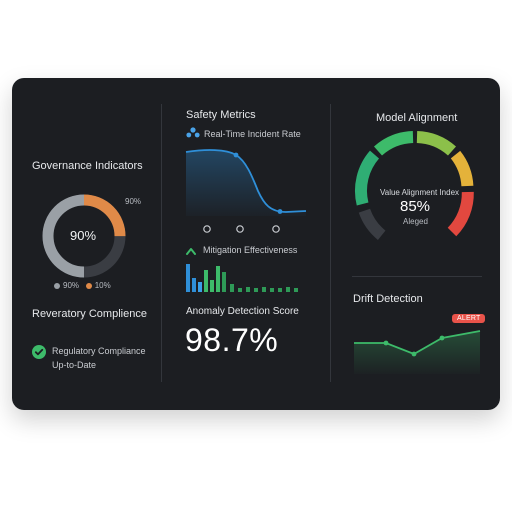 The image size is (512, 512). What do you see at coordinates (414, 185) in the screenshot?
I see `alignment-gauge` at bounding box center [414, 185].